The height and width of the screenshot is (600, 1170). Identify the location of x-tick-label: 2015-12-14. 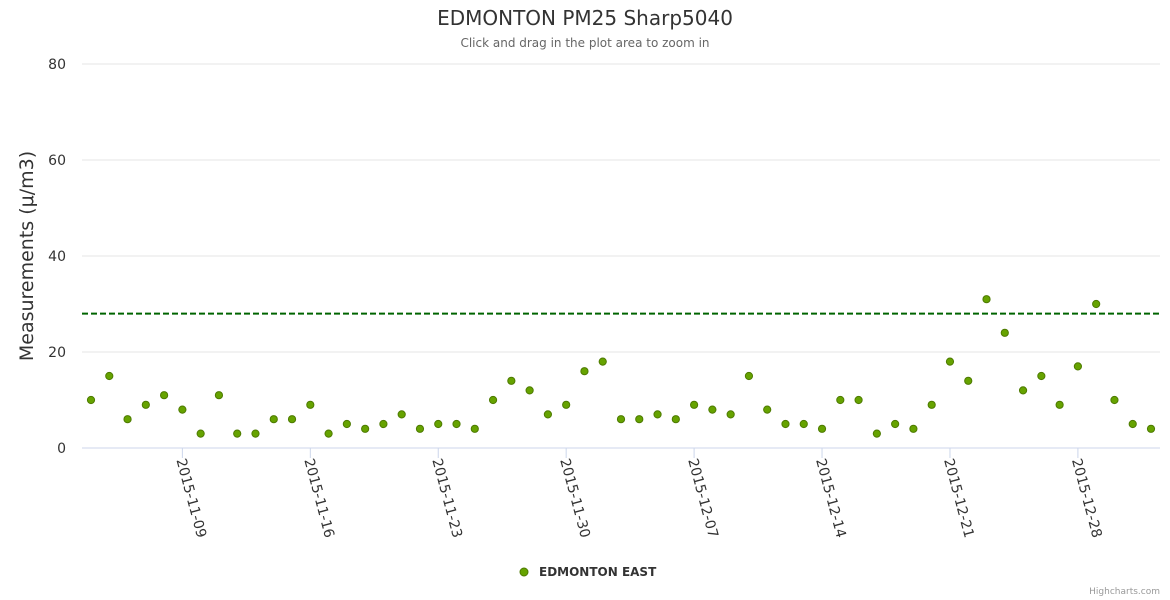
(830, 498).